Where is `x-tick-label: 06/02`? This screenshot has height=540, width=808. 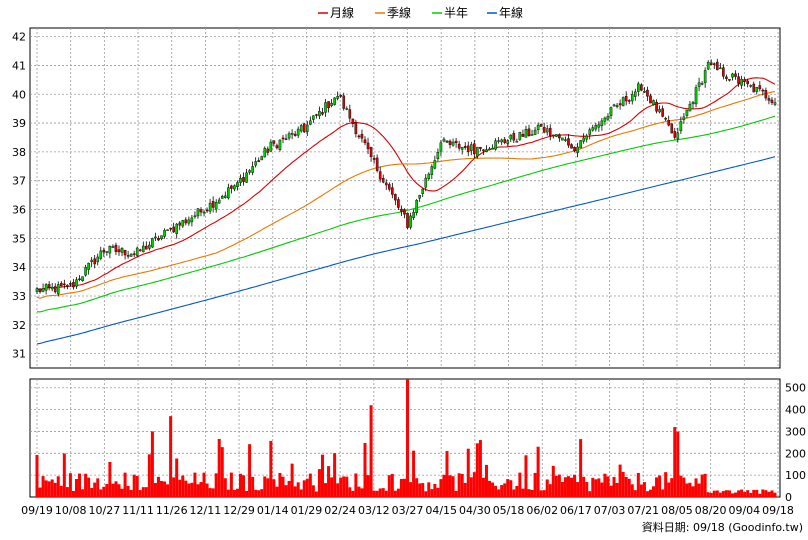
x-tick-label: 06/02 is located at coordinates (542, 510).